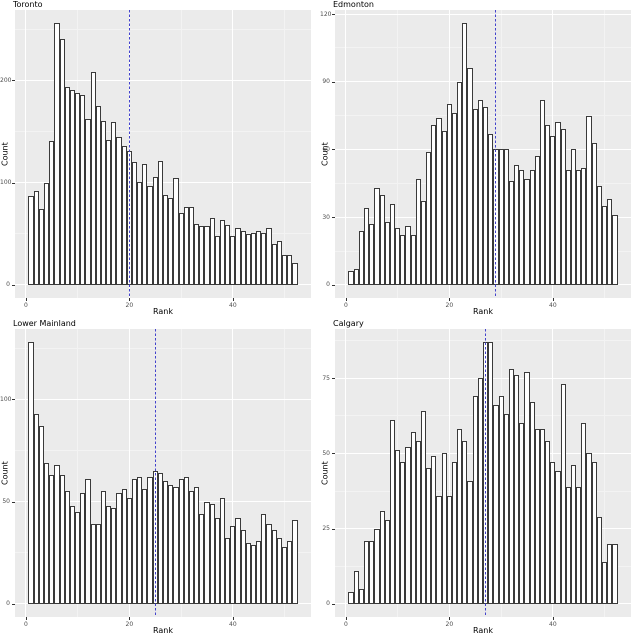  Describe the element at coordinates (449, 624) in the screenshot. I see `x-axis-tick-label: 20` at that location.